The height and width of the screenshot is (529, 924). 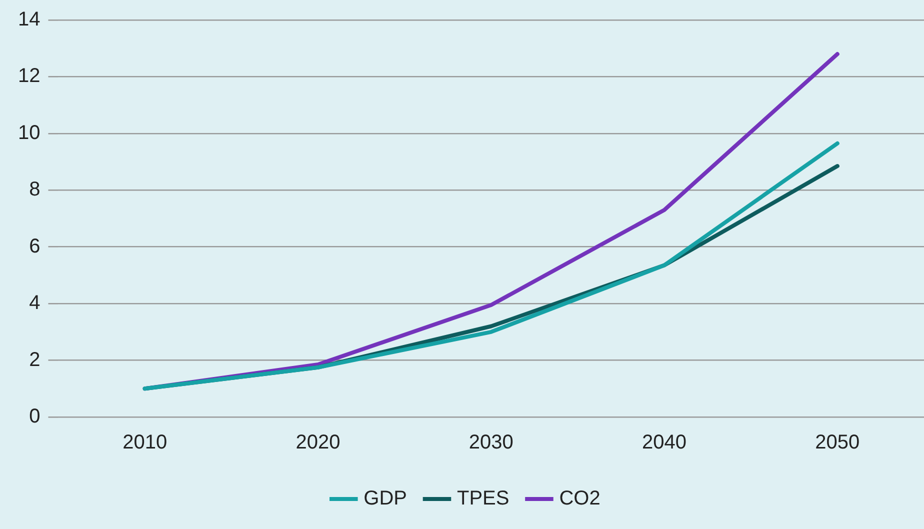 I want to click on x-tick-label: 2020, so click(x=318, y=443).